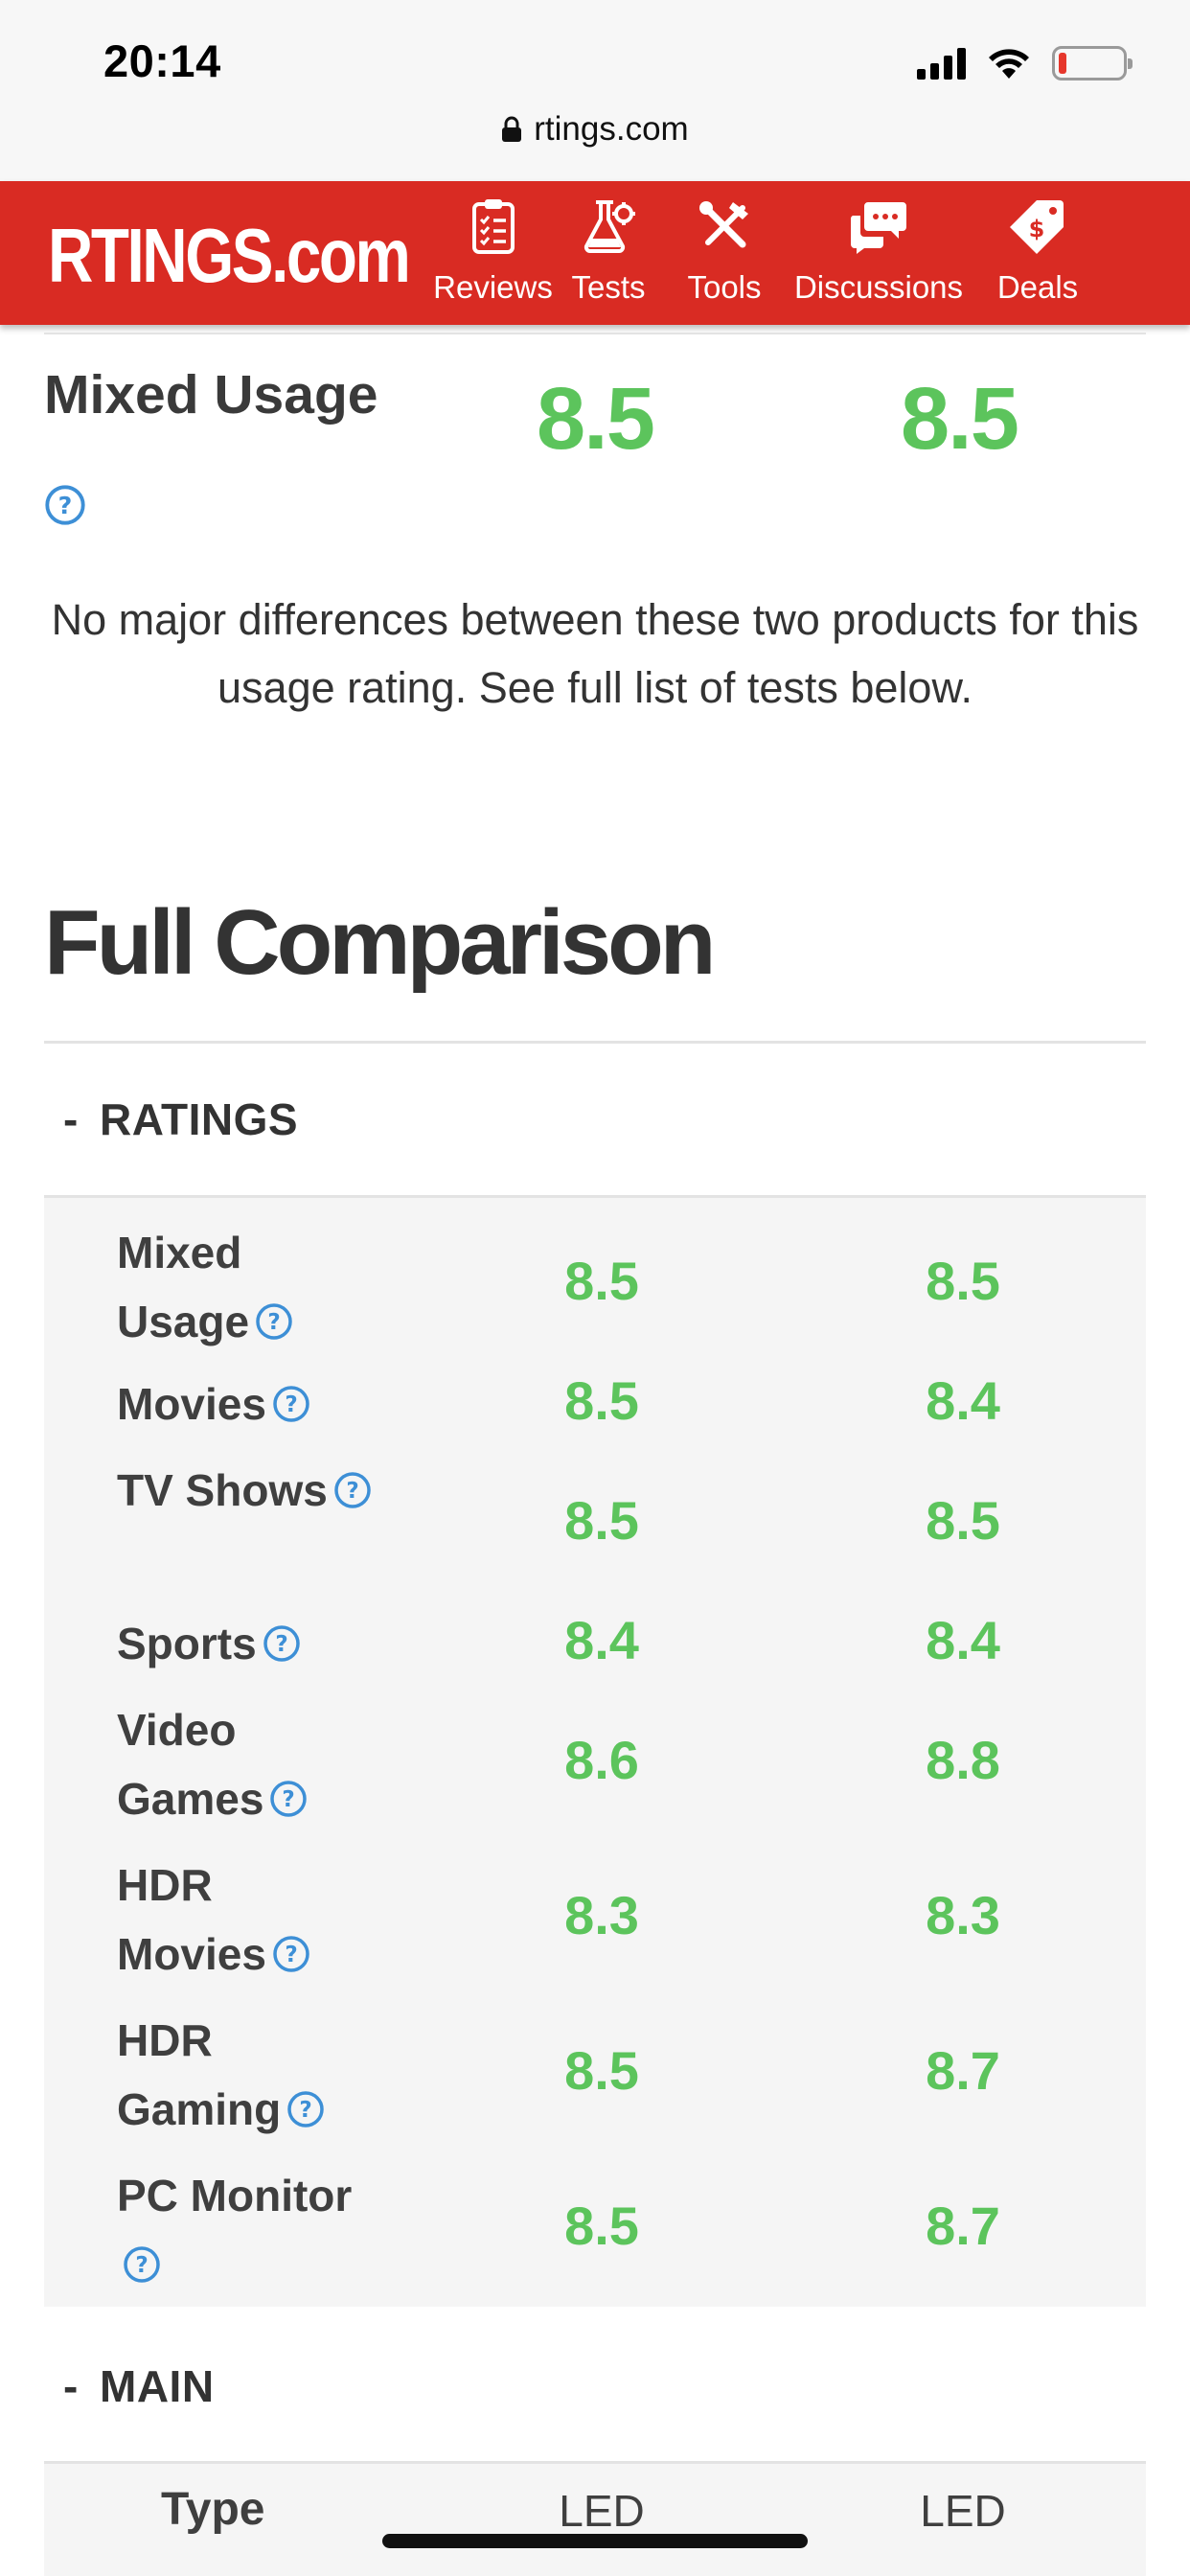 The image size is (1190, 2576). What do you see at coordinates (725, 287) in the screenshot?
I see `nav-label-tools: Tools` at bounding box center [725, 287].